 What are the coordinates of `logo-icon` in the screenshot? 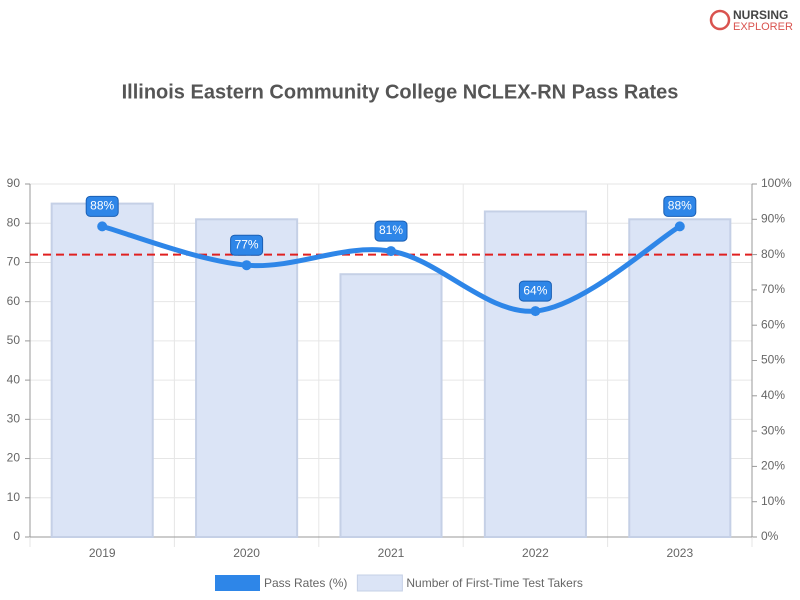 It's located at (720, 20).